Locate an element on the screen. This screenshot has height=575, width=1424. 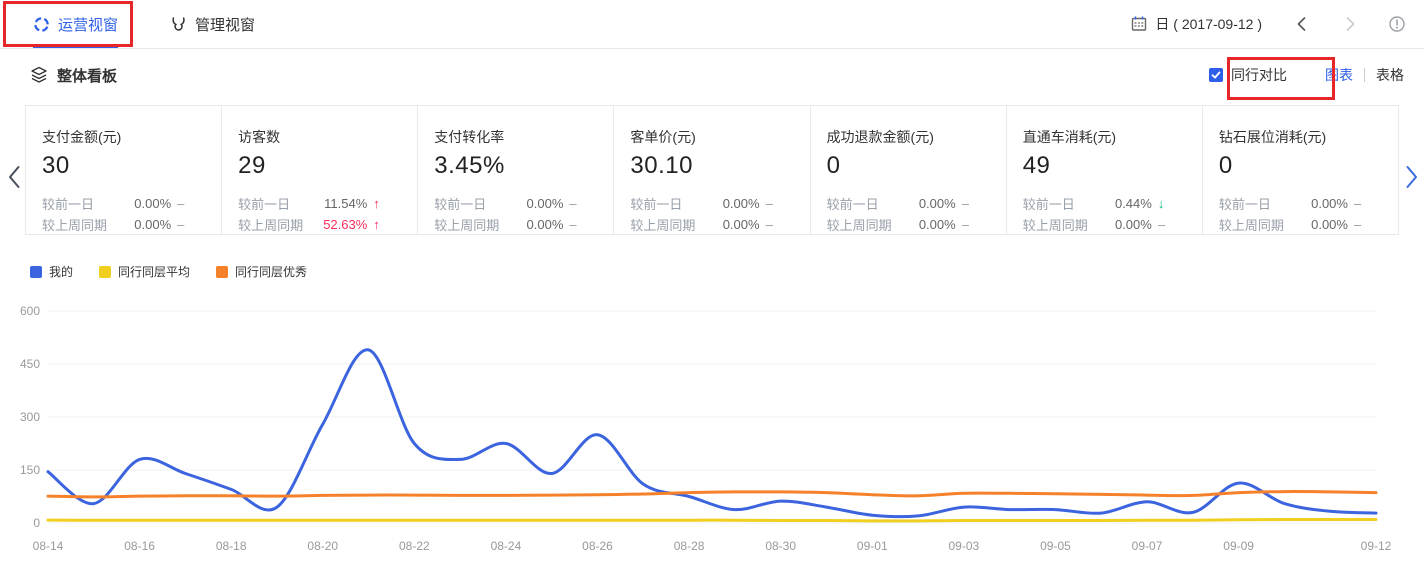
kpi-card-rows: 较前一日 0.44% ↓ 较上周同期 0.00% – is located at coordinates (1105, 213).